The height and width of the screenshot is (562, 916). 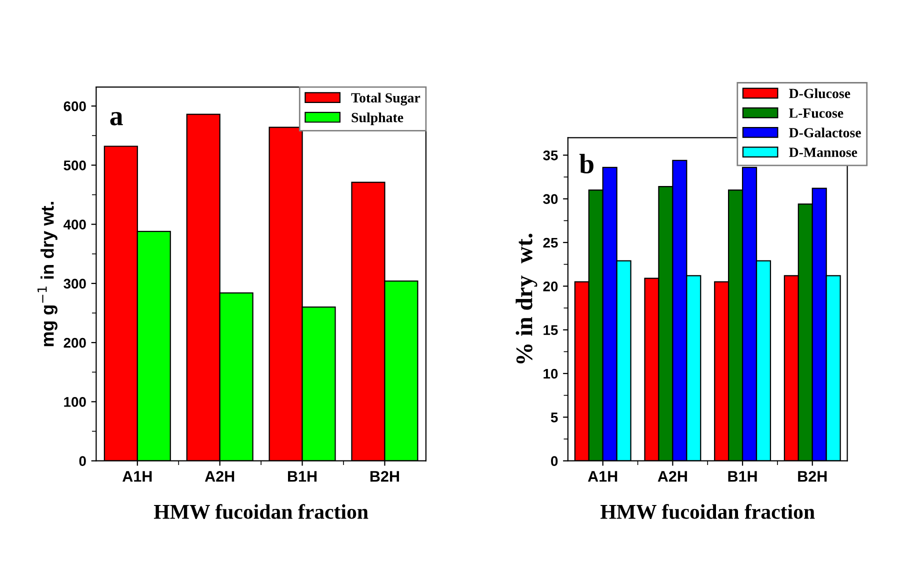 I want to click on chart-title: b, so click(x=586, y=164).